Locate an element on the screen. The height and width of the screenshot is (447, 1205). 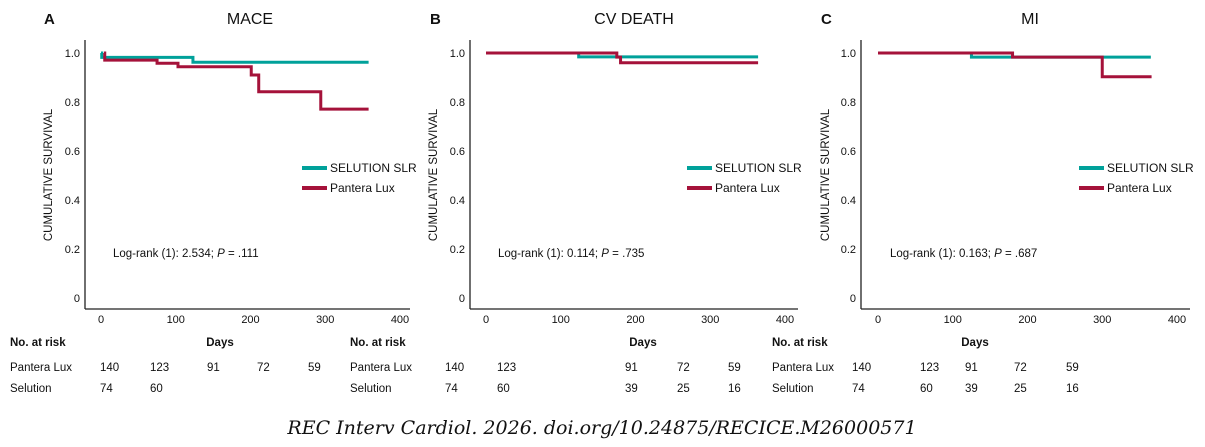
panel-letter: C is located at coordinates (826, 19).